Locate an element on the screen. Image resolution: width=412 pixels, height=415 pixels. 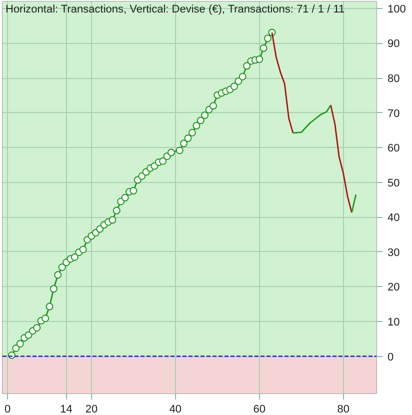
y-tick-label: 50 is located at coordinates (394, 183).